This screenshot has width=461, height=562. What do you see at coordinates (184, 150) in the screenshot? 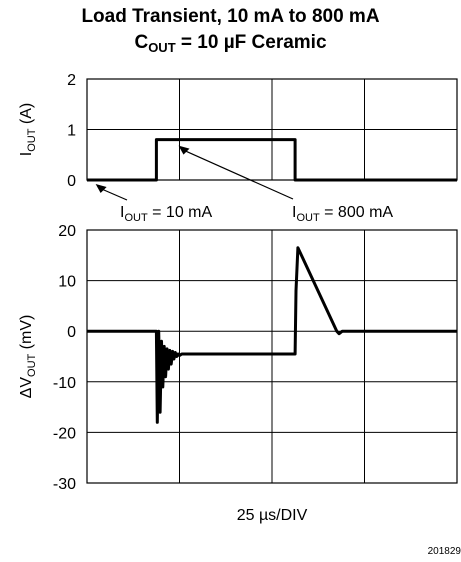
I see `annotation-arrowhead-800ma` at bounding box center [184, 150].